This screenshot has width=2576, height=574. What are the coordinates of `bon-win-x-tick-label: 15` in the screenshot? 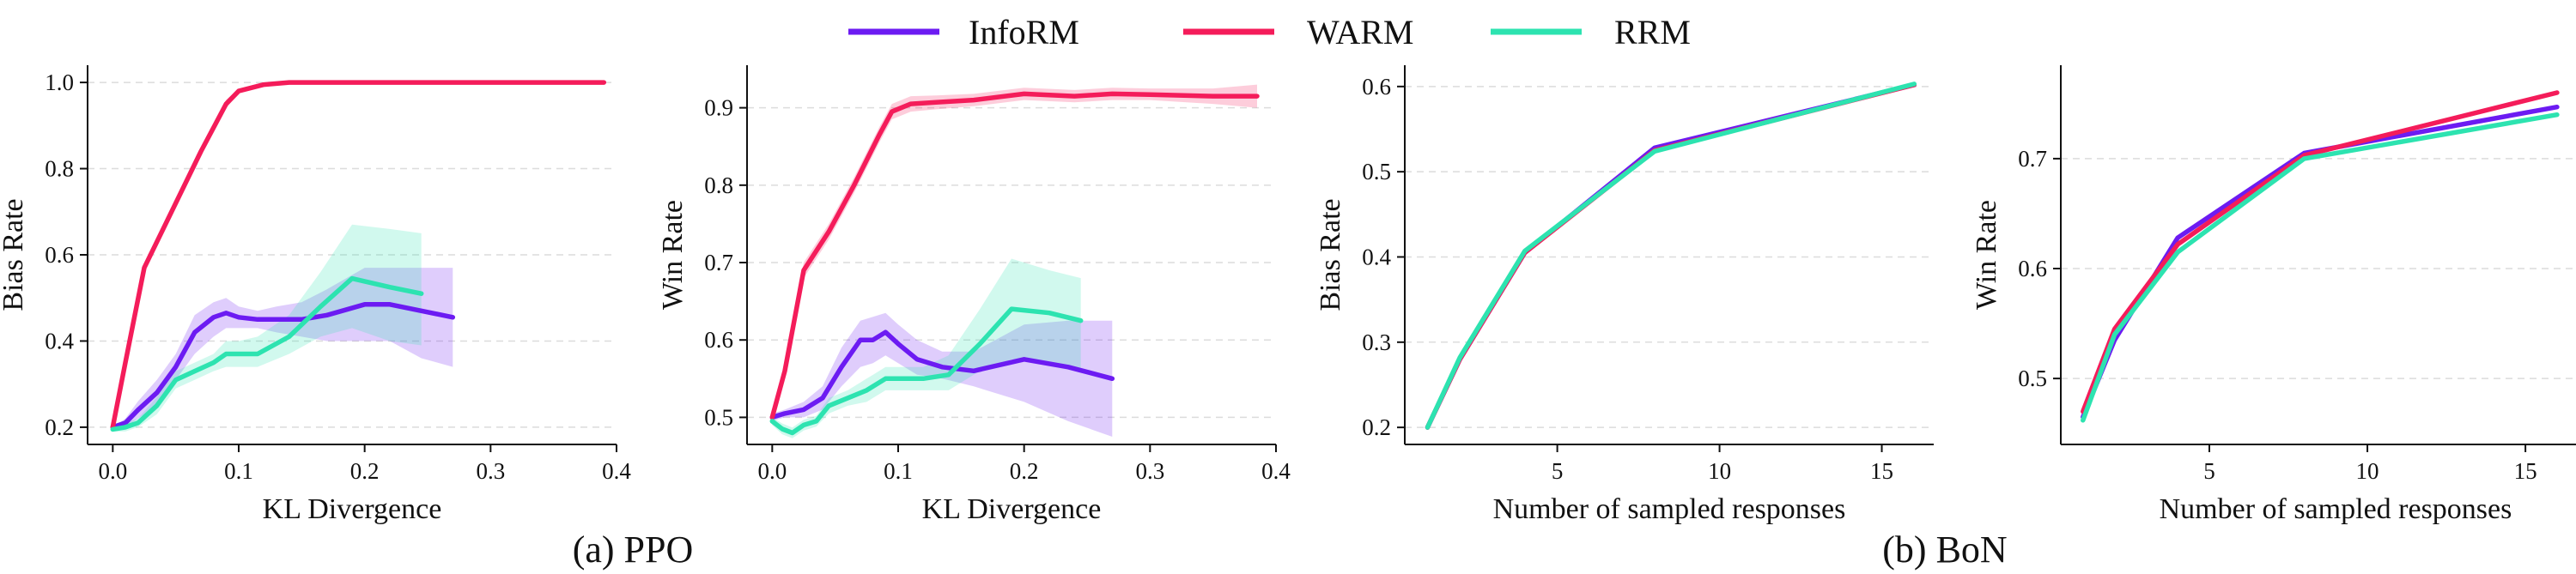 It's located at (2525, 471).